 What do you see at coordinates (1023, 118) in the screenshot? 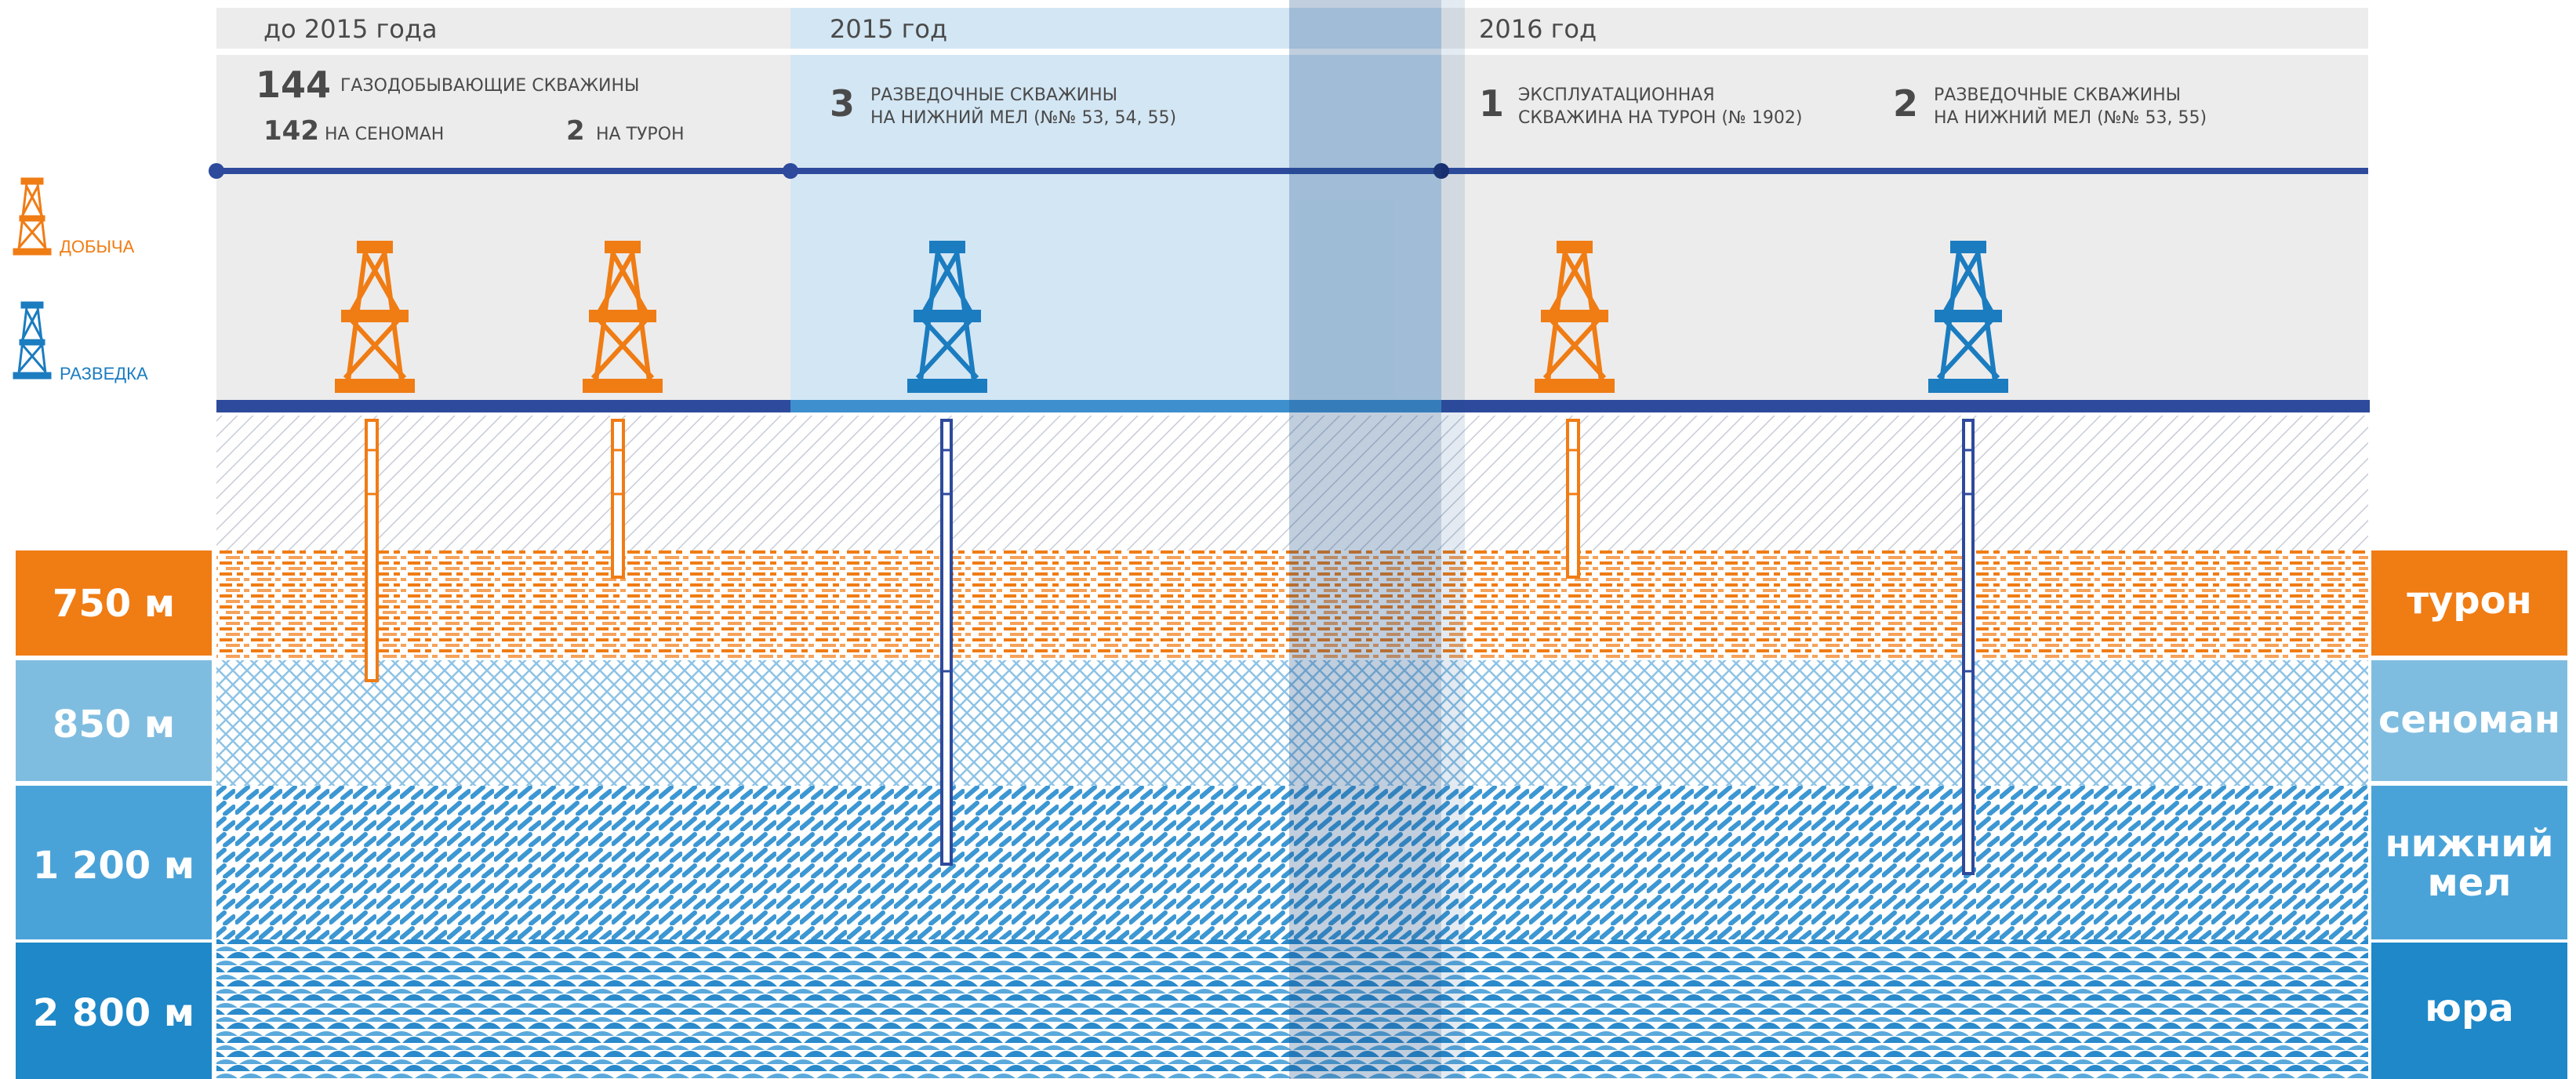
I see `stat-2015-line2: НА НИЖНИЙ МЕЛ (№№ 53, 54, 55)` at bounding box center [1023, 118].